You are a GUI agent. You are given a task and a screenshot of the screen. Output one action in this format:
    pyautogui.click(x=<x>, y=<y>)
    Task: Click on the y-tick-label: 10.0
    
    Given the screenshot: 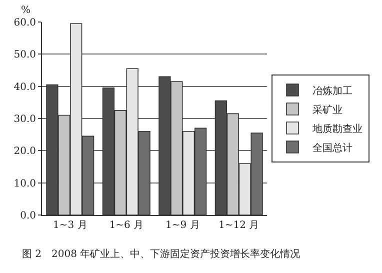 What is the action you would take?
    pyautogui.click(x=25, y=184)
    